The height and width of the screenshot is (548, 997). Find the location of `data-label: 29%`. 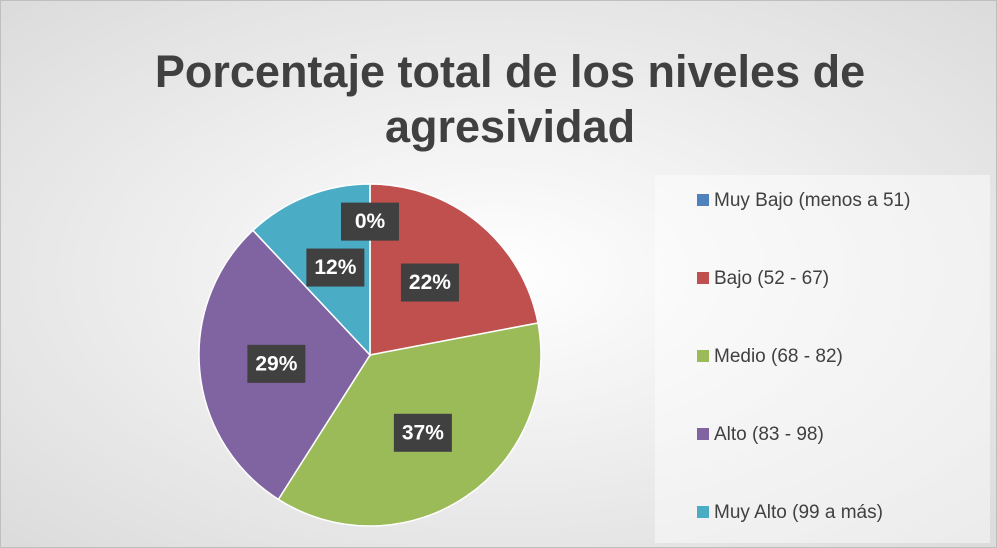

data-label: 29% is located at coordinates (276, 363).